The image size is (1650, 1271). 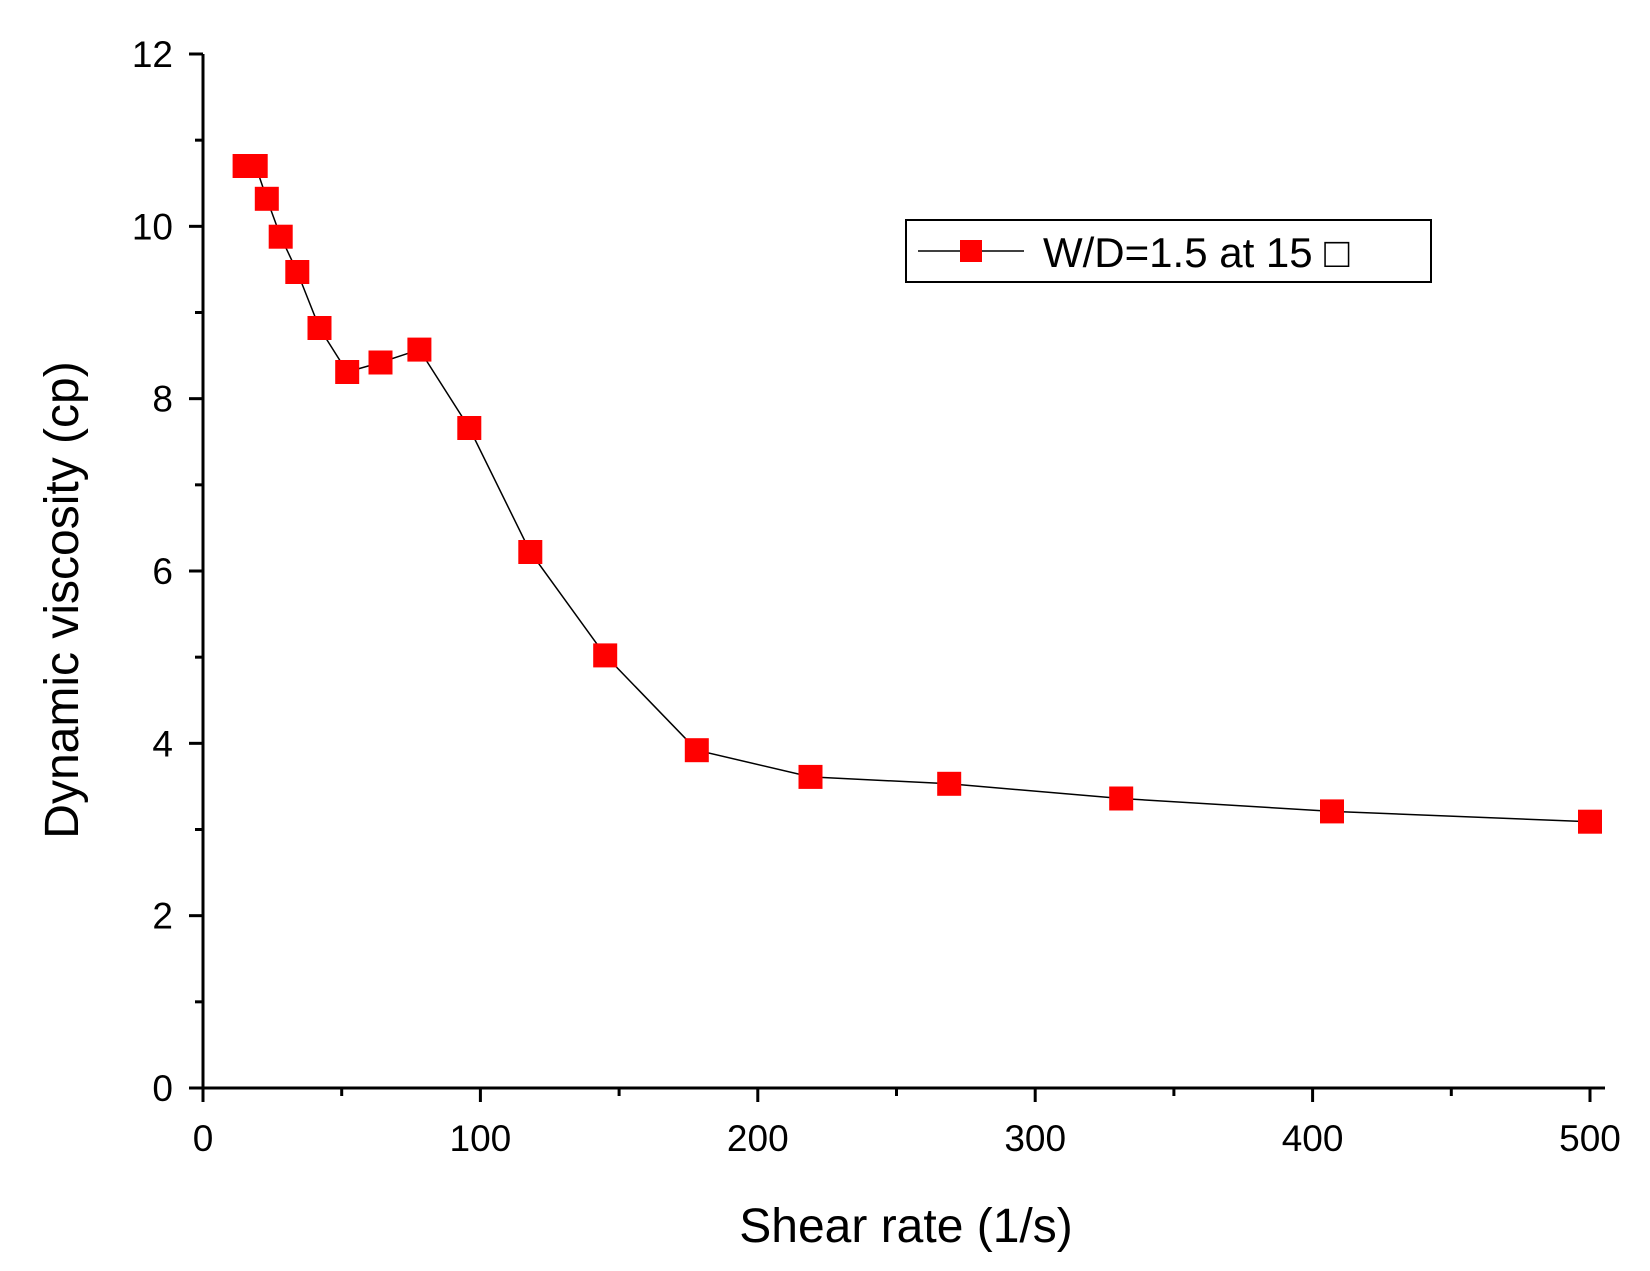 What do you see at coordinates (1590, 1138) in the screenshot?
I see `x-tick-label-500: 500` at bounding box center [1590, 1138].